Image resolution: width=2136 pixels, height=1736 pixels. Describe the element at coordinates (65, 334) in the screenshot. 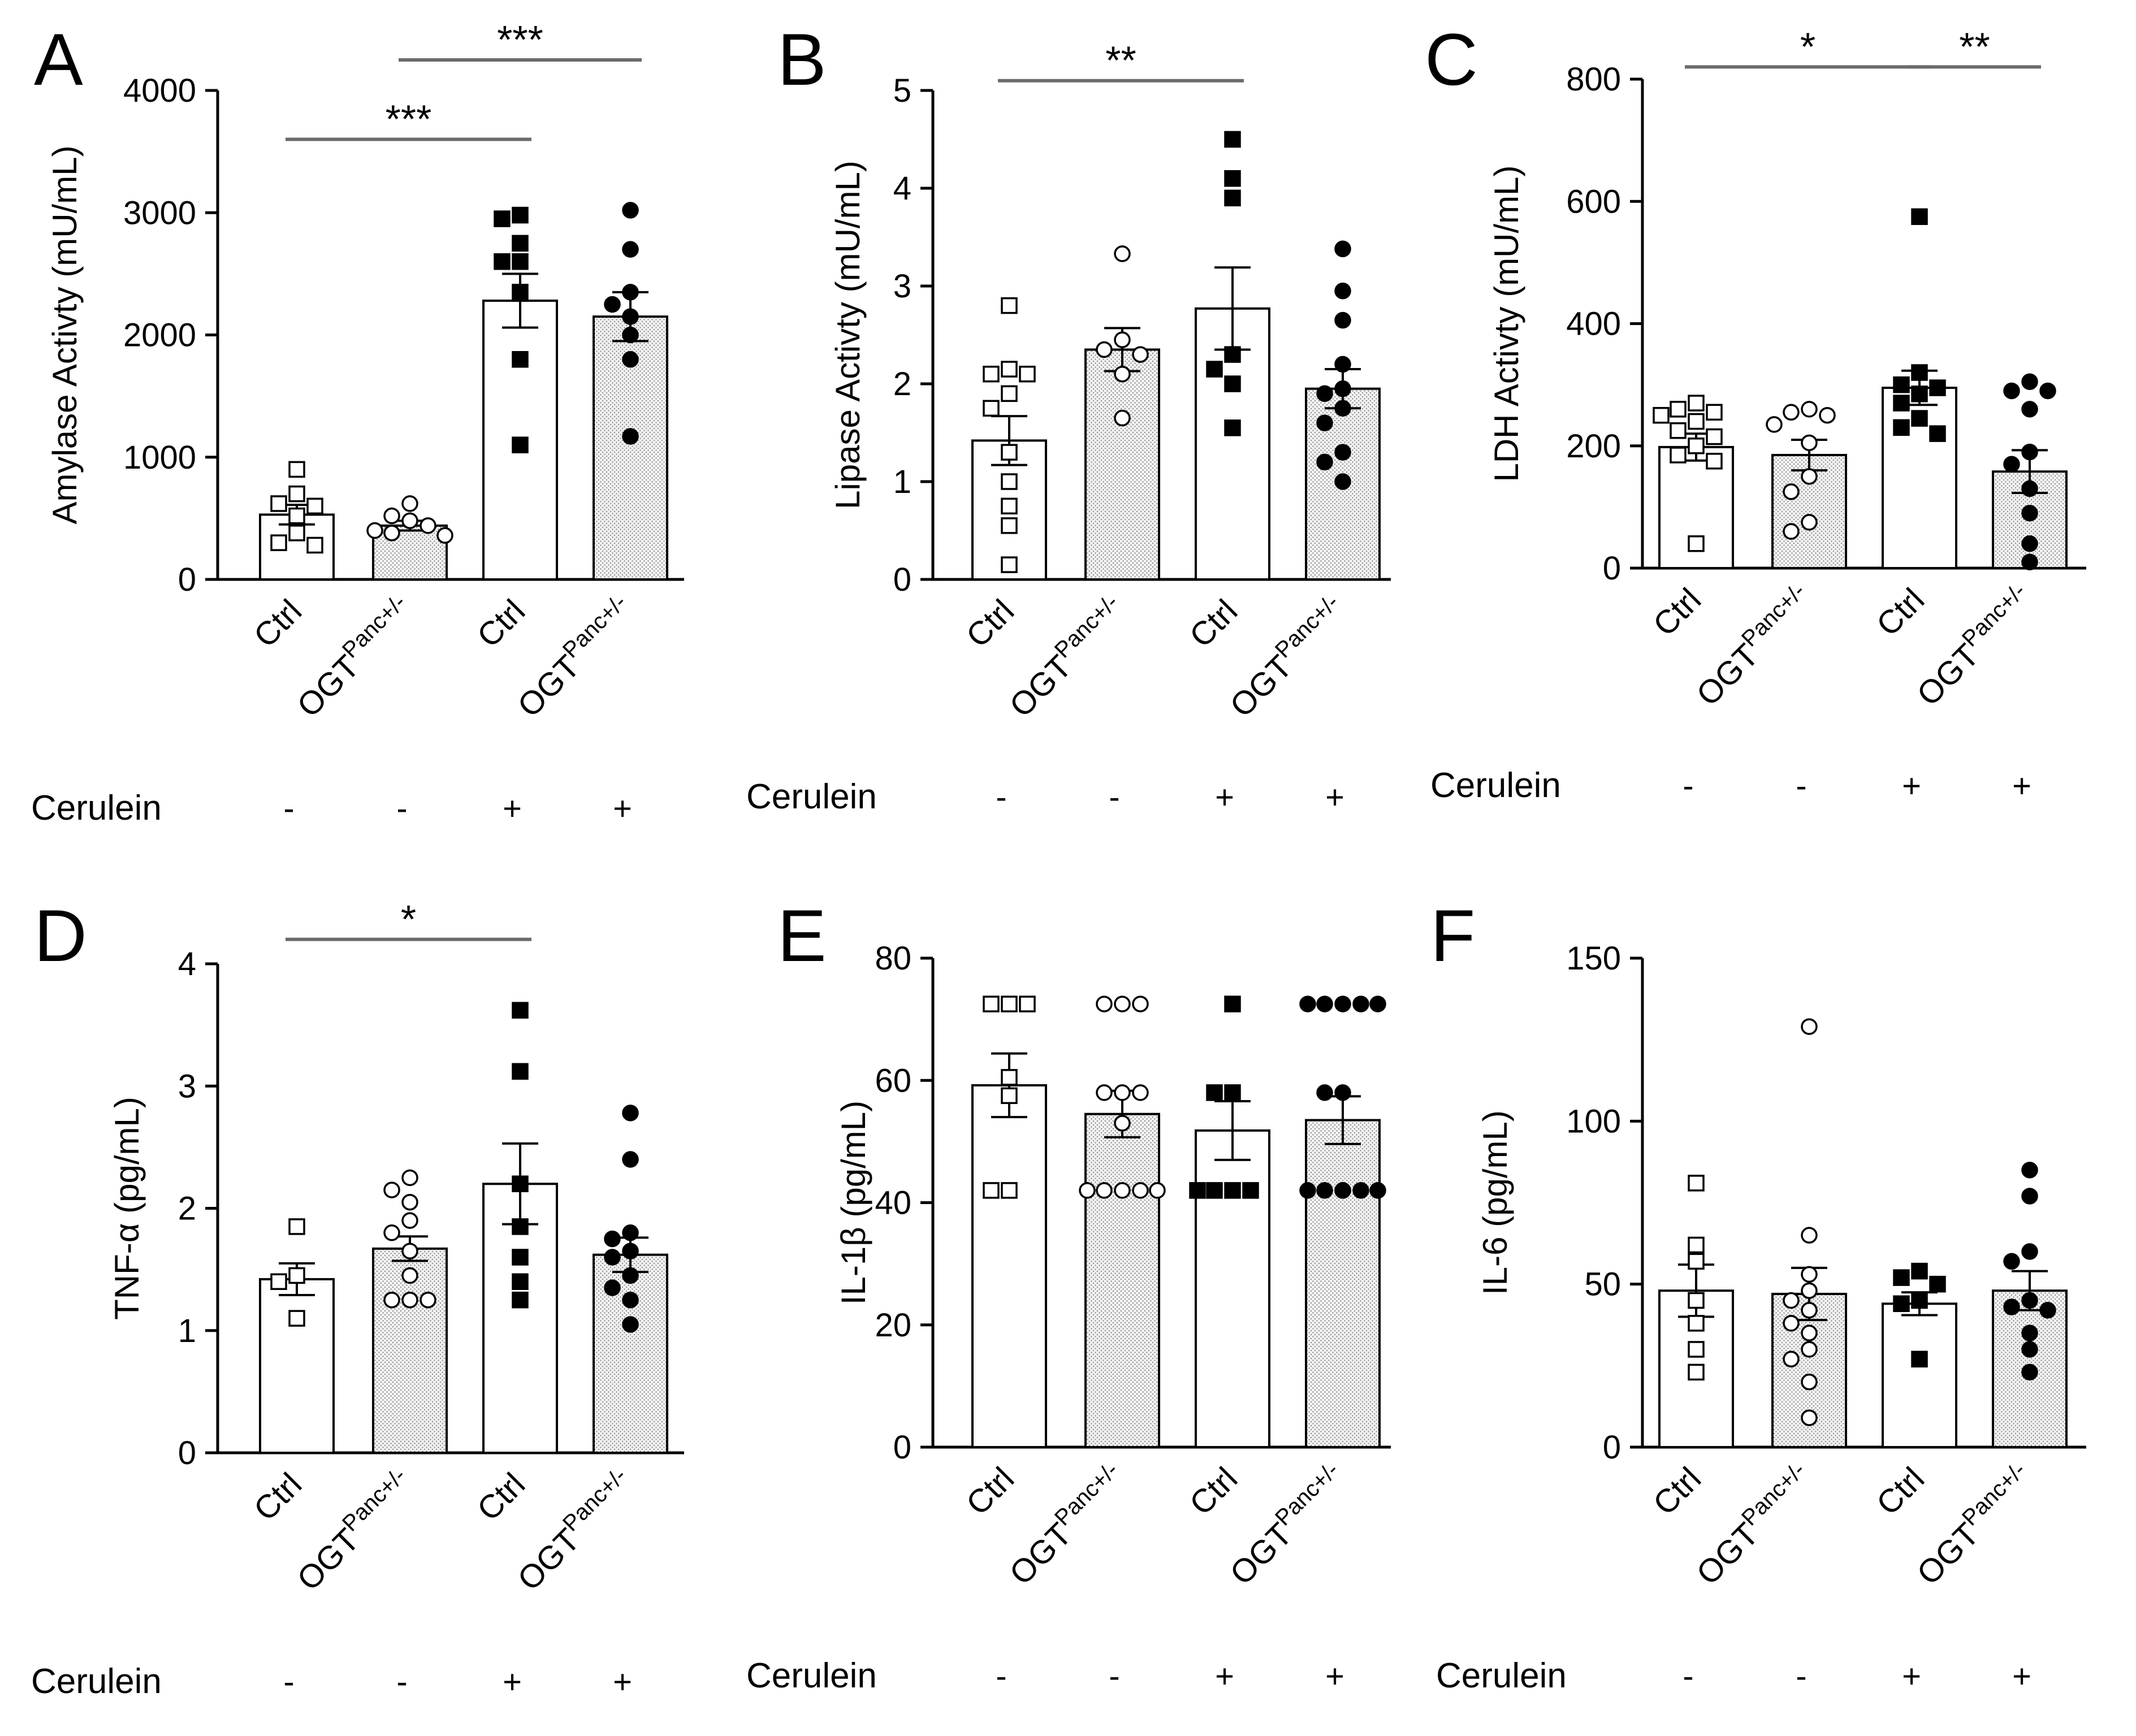

I see `y-axis-label: Amylase Activty (mU/mL)` at that location.